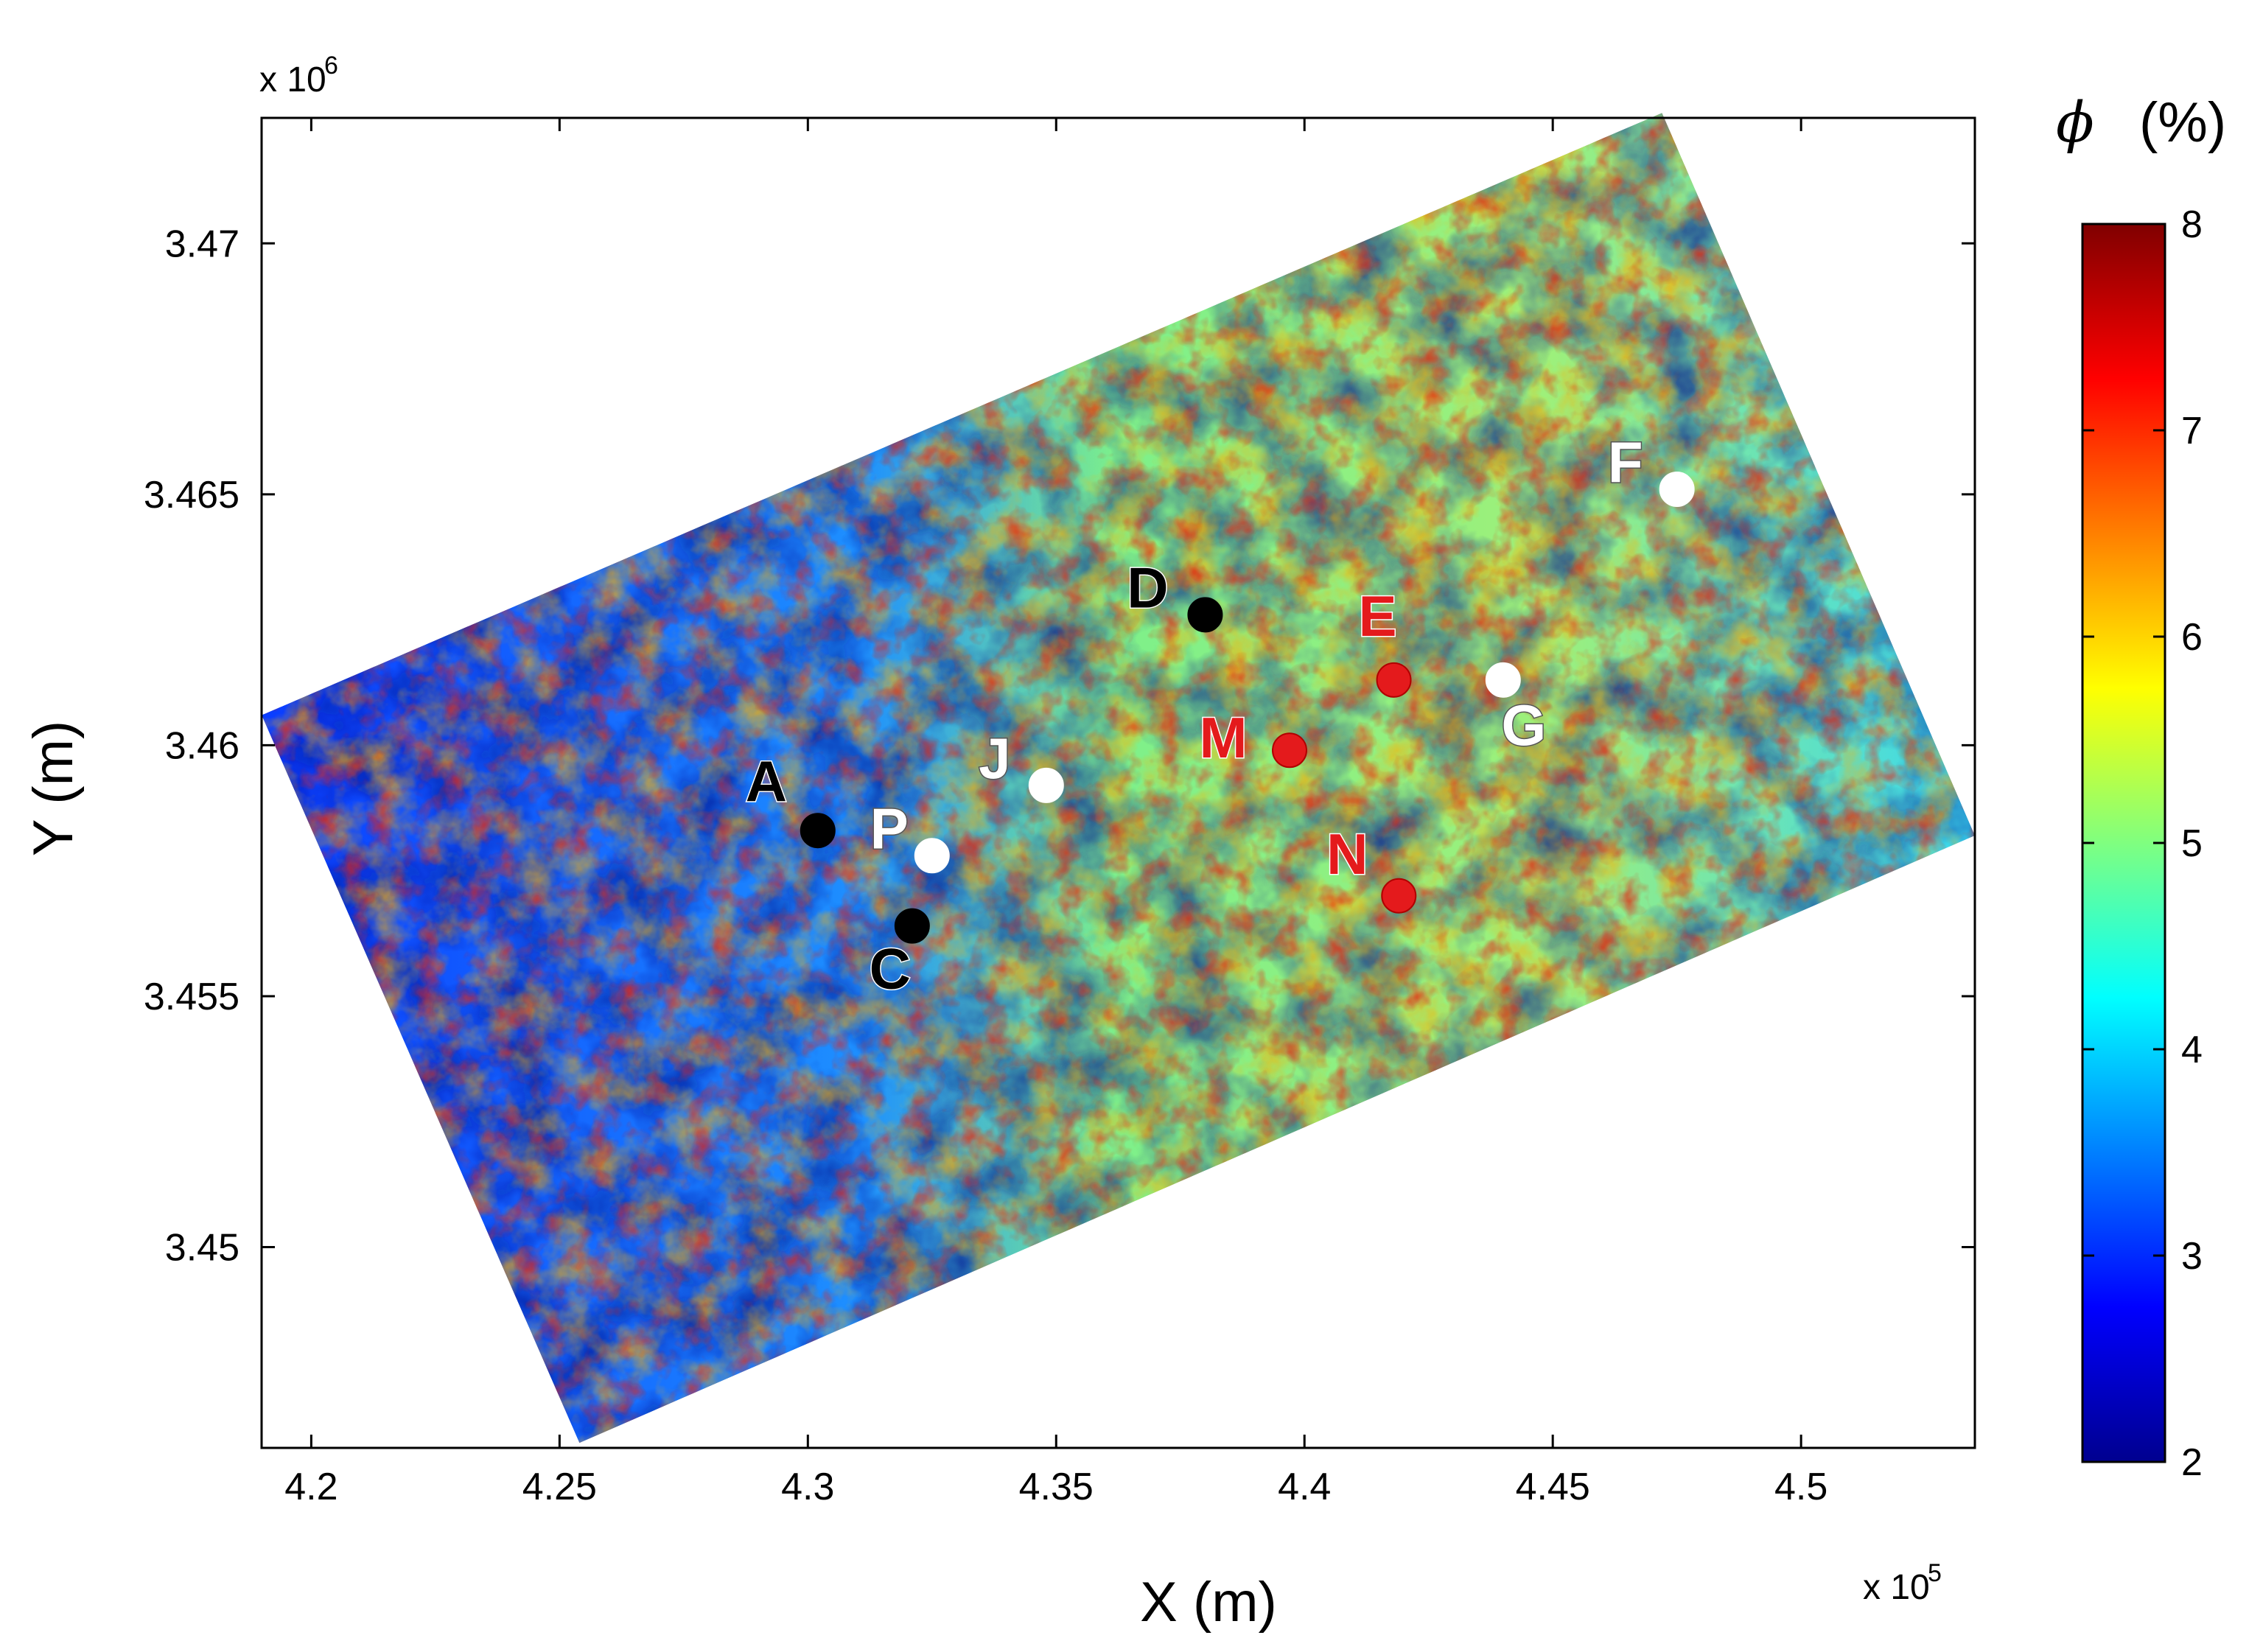 The width and height of the screenshot is (2263, 1652). What do you see at coordinates (1935, 1573) in the screenshot?
I see `svg-text: 5` at bounding box center [1935, 1573].